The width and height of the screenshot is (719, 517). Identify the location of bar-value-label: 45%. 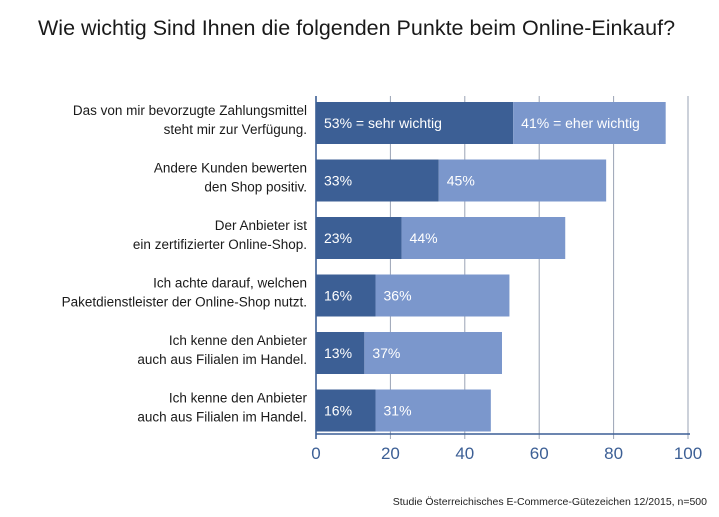
(461, 181).